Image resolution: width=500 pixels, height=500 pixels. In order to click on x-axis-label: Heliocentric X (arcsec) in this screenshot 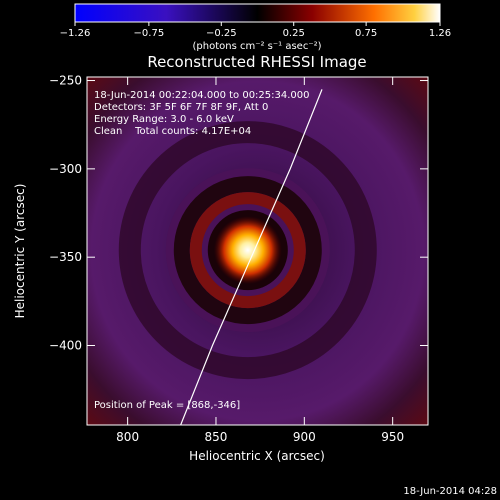, I will do `click(257, 456)`.